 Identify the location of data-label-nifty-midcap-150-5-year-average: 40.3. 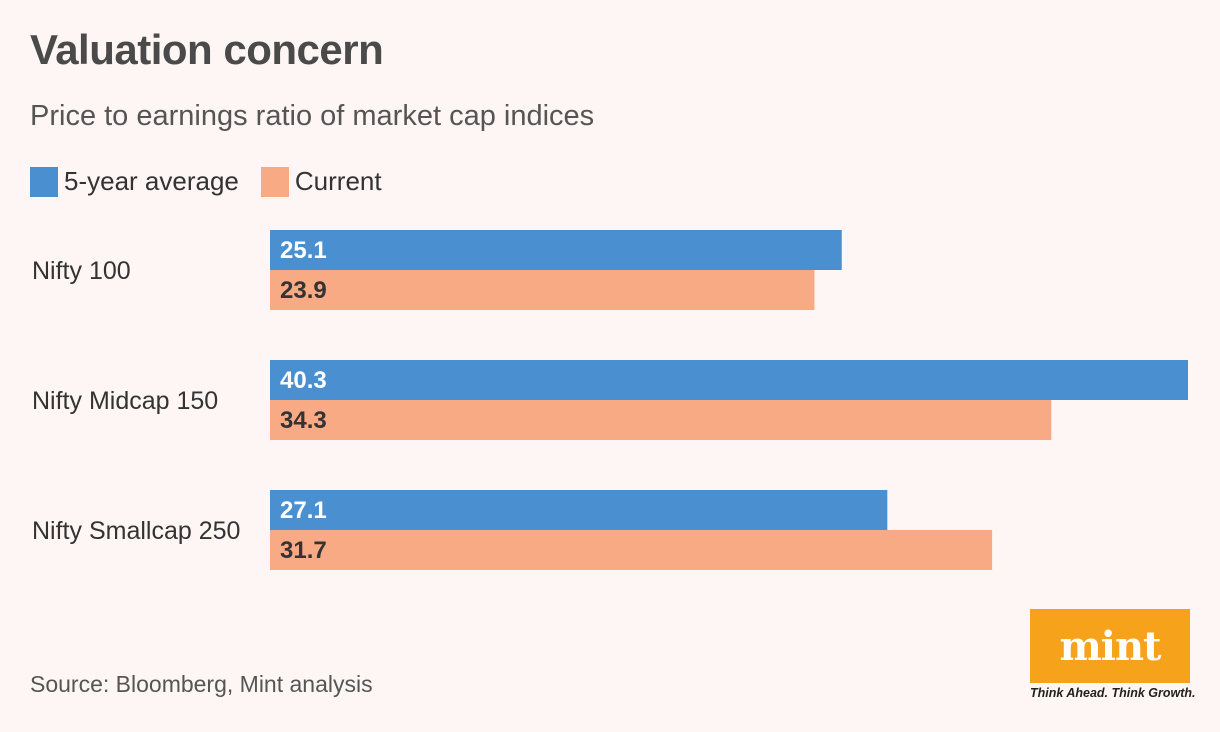
(303, 380).